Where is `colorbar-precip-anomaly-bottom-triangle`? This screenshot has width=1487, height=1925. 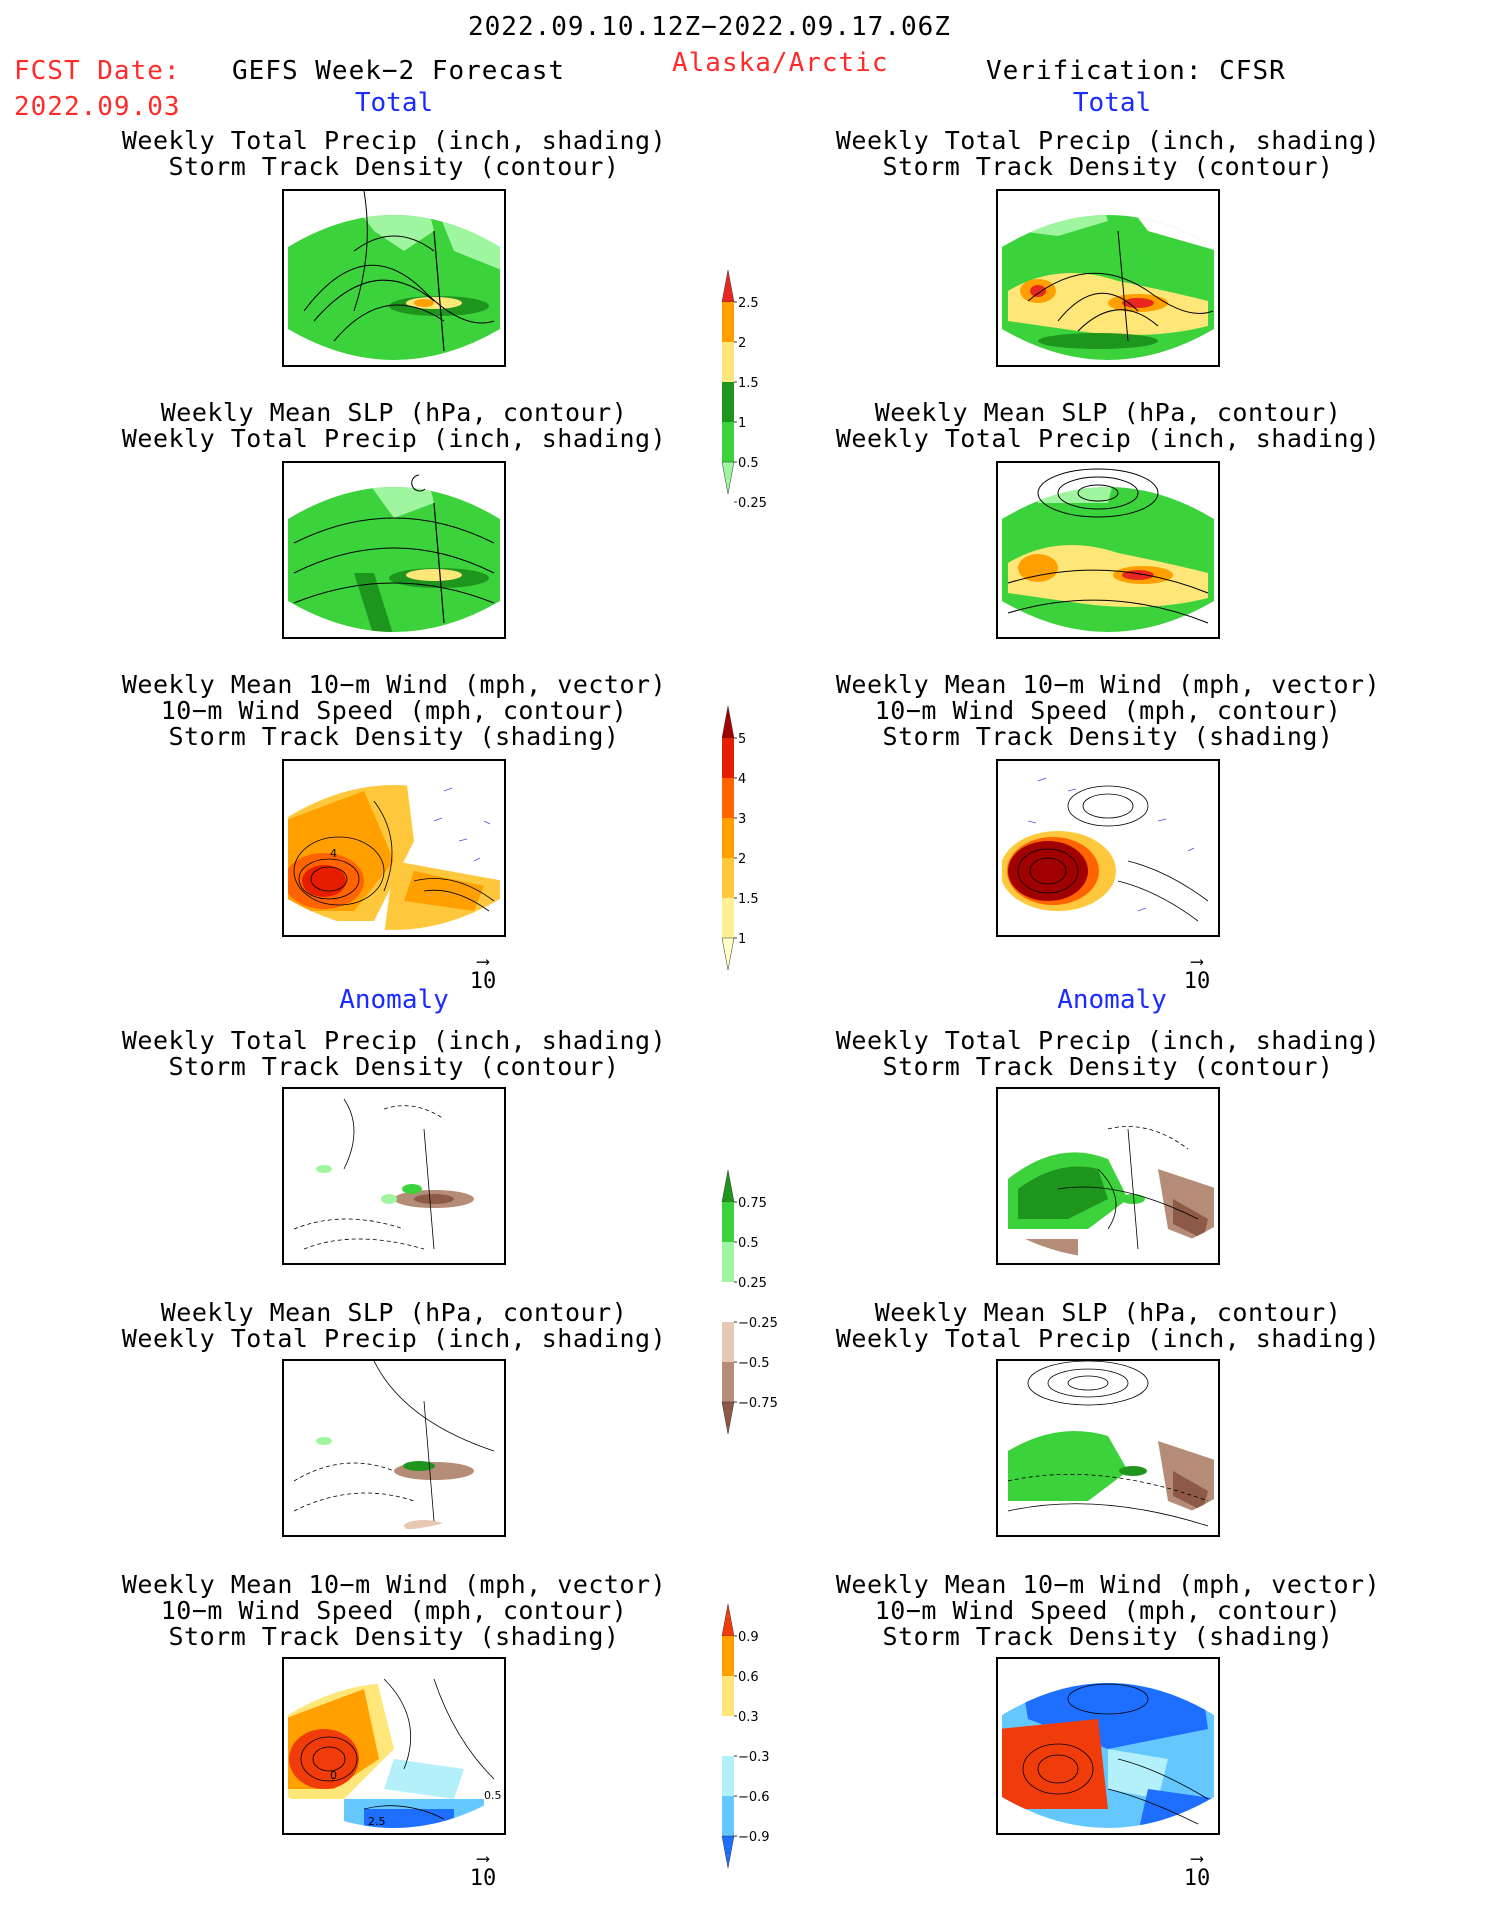 colorbar-precip-anomaly-bottom-triangle is located at coordinates (728, 1418).